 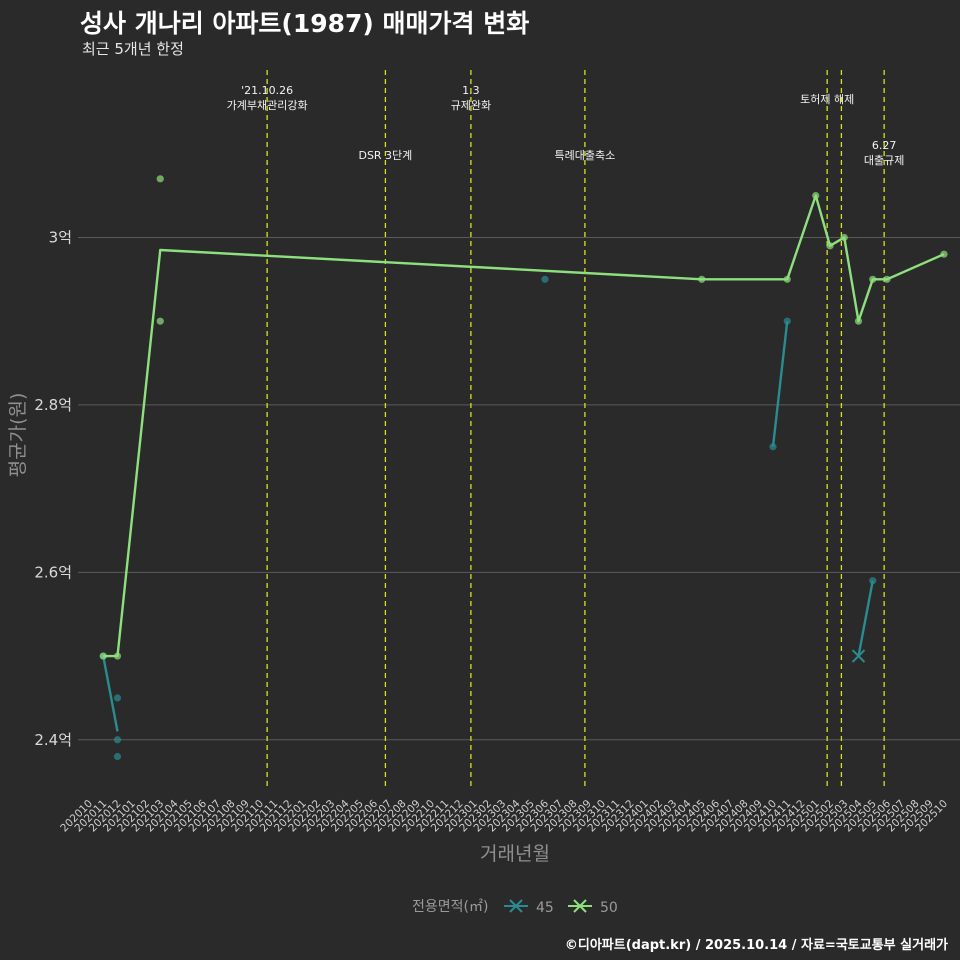 I want to click on event-label: 6.27, so click(x=884, y=145).